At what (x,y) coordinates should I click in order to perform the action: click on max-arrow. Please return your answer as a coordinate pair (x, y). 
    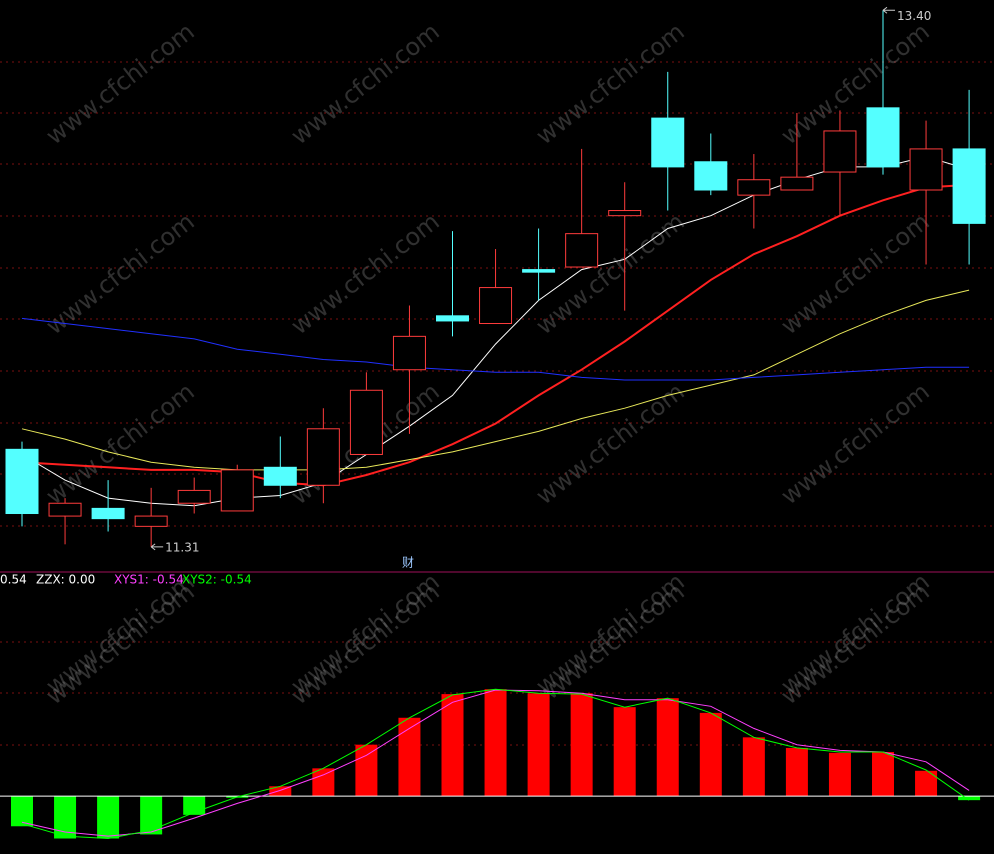
    Looking at the image, I should click on (888, 10).